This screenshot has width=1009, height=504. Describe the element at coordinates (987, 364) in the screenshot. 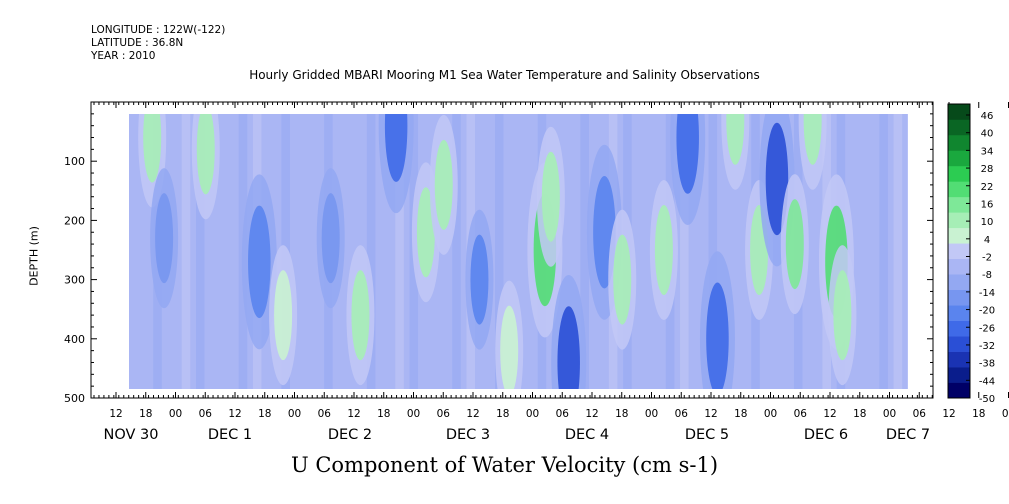

I see `colorbar-label: -38` at that location.